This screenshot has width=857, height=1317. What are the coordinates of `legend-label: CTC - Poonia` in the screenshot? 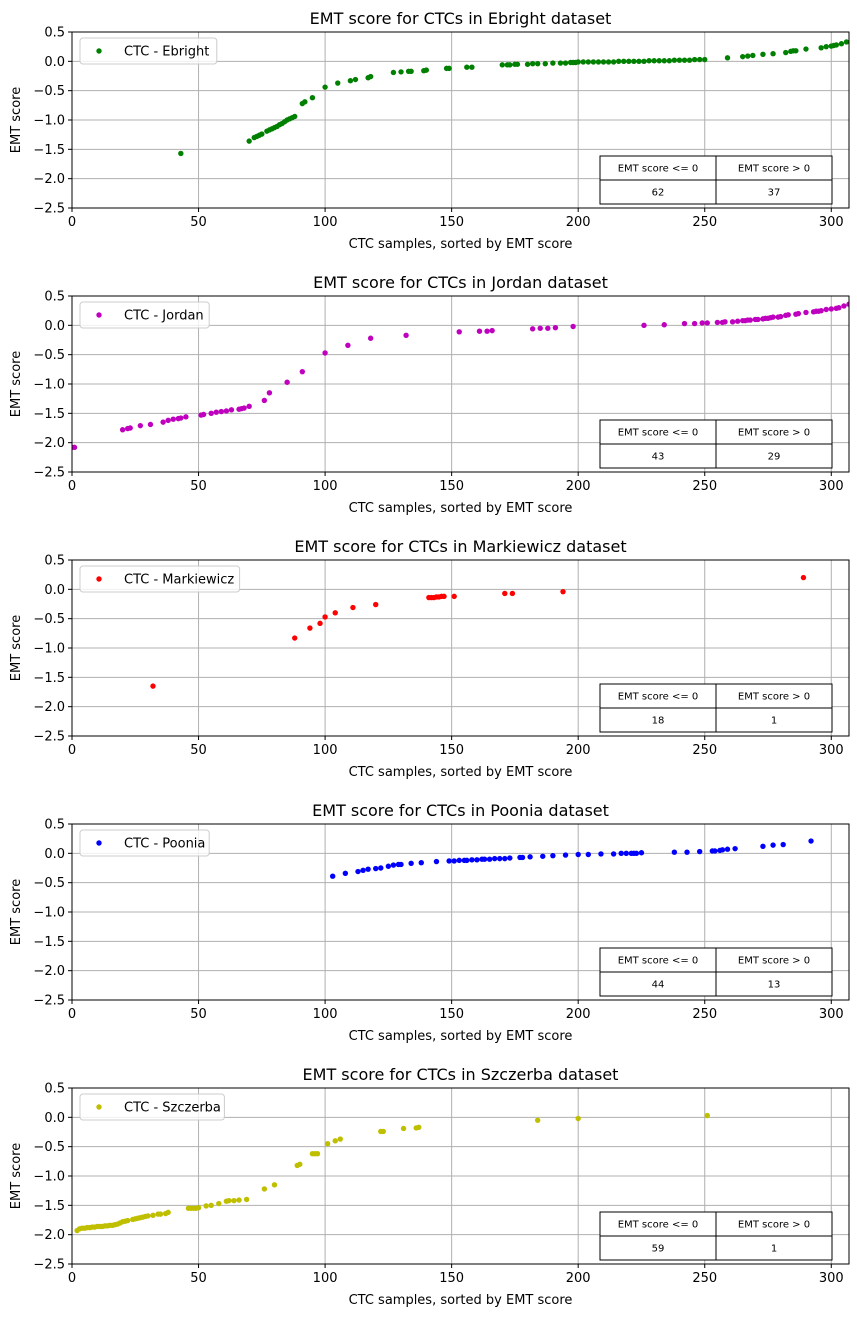 It's located at (164, 844).